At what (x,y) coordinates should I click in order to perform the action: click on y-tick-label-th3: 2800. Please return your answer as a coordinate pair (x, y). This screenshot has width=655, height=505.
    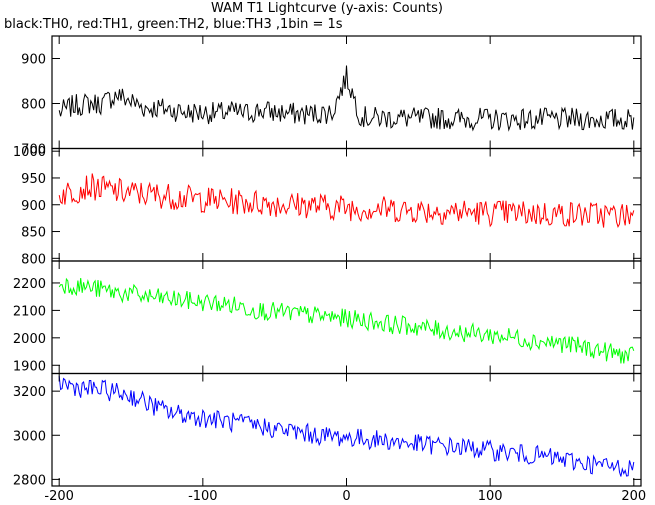
    Looking at the image, I should click on (29, 480).